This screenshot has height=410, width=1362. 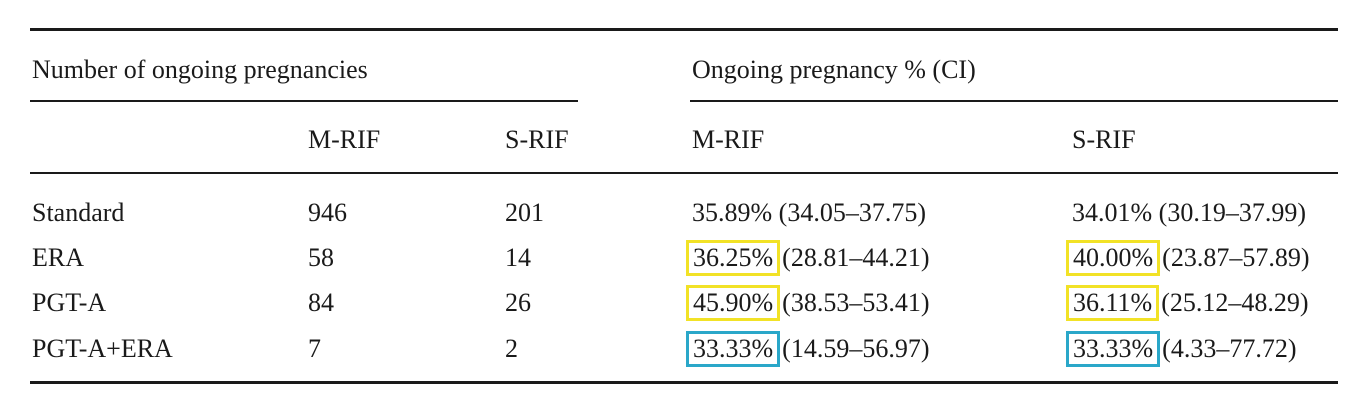 I want to click on s-rif-percent: 36.11%, so click(x=1113, y=302).